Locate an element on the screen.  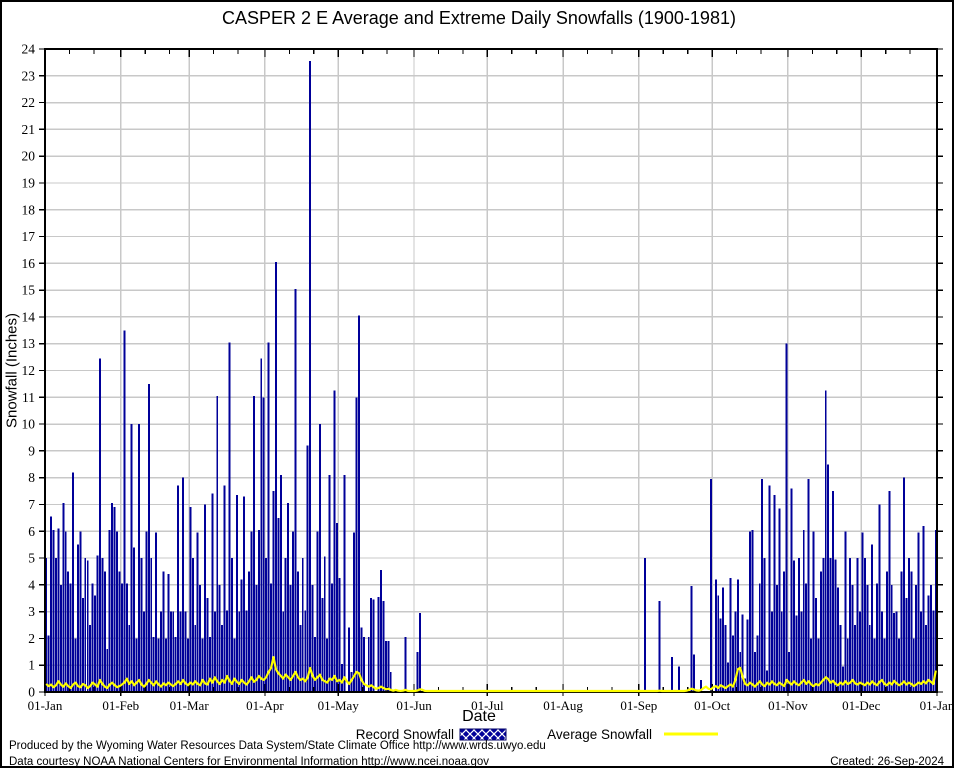
y-tick-label: 12 is located at coordinates (29, 370).